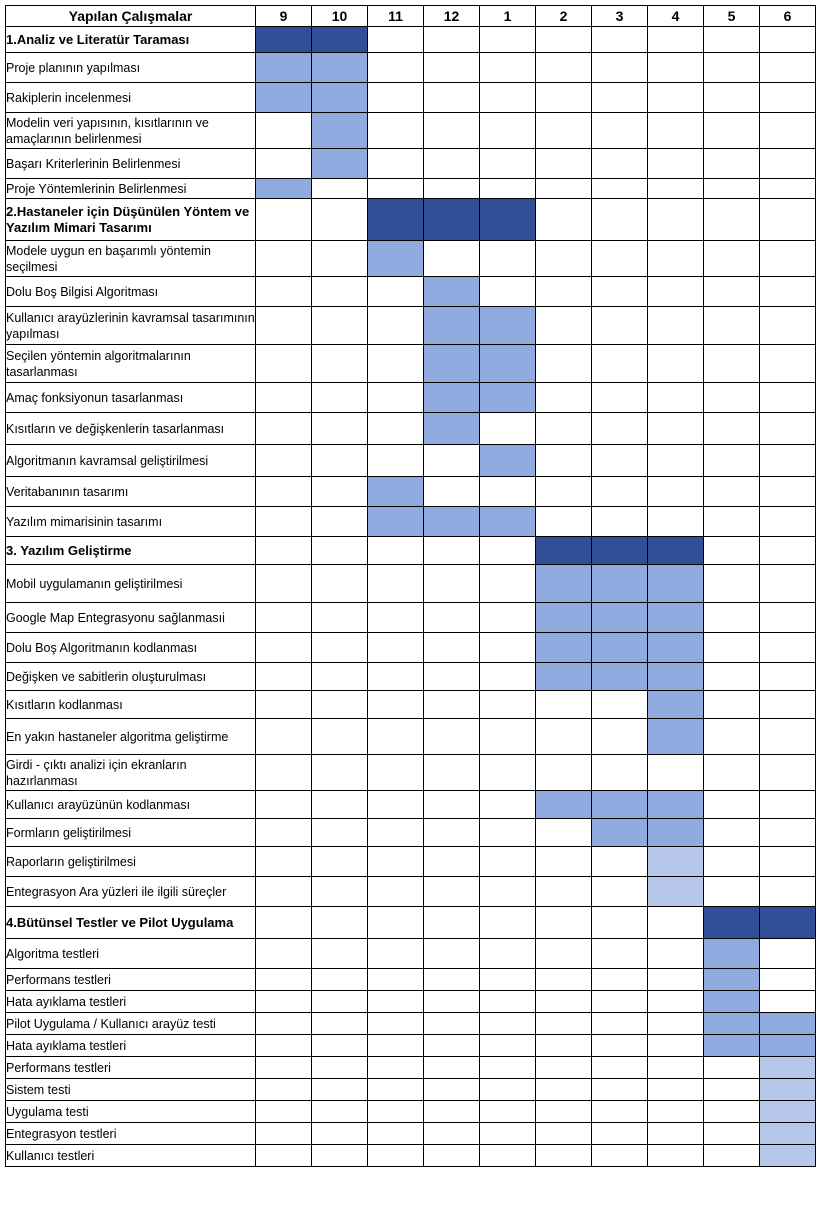 The height and width of the screenshot is (1218, 822). What do you see at coordinates (130, 617) in the screenshot?
I see `task-label: Google Map Entegrasyonu sağlanmasıi` at bounding box center [130, 617].